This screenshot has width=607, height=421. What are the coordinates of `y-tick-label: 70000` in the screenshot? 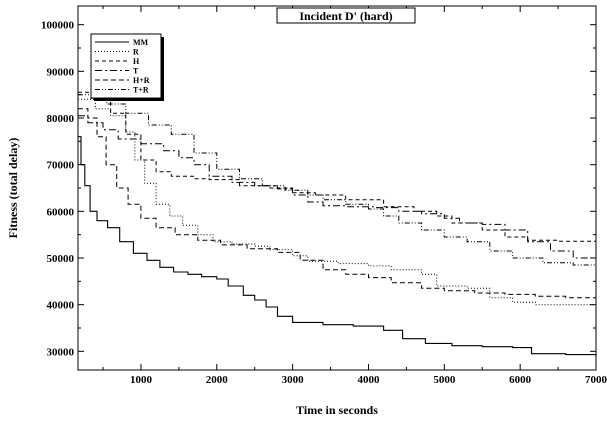 It's located at (61, 166).